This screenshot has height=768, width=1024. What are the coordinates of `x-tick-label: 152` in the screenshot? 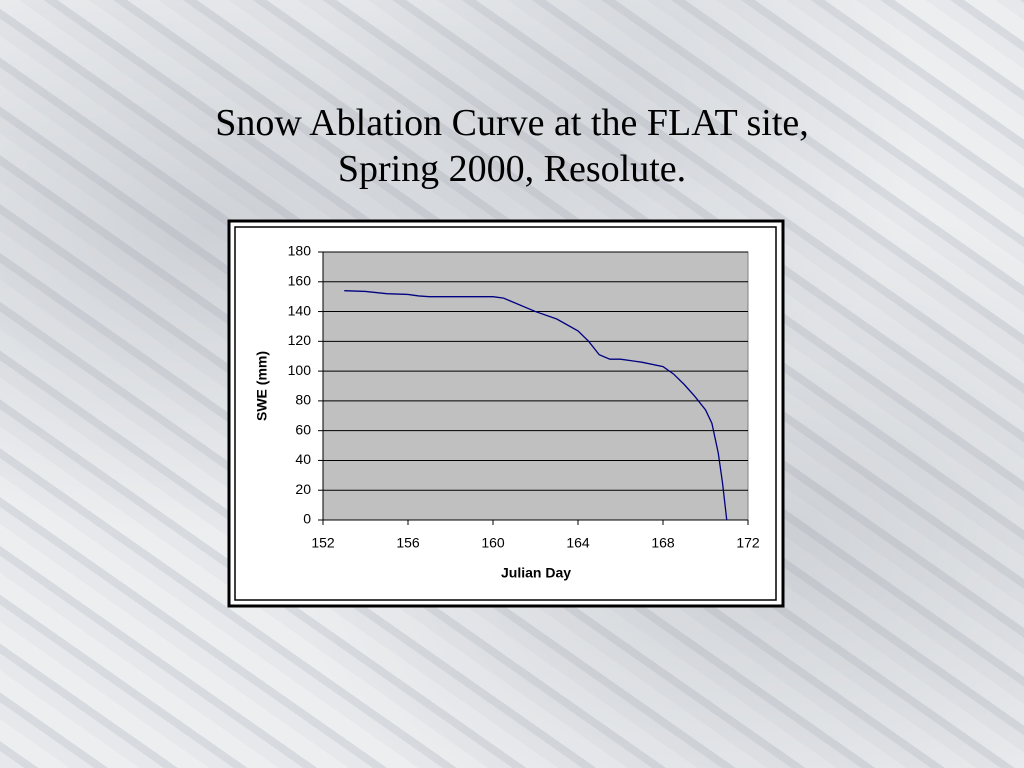 It's located at (323, 543).